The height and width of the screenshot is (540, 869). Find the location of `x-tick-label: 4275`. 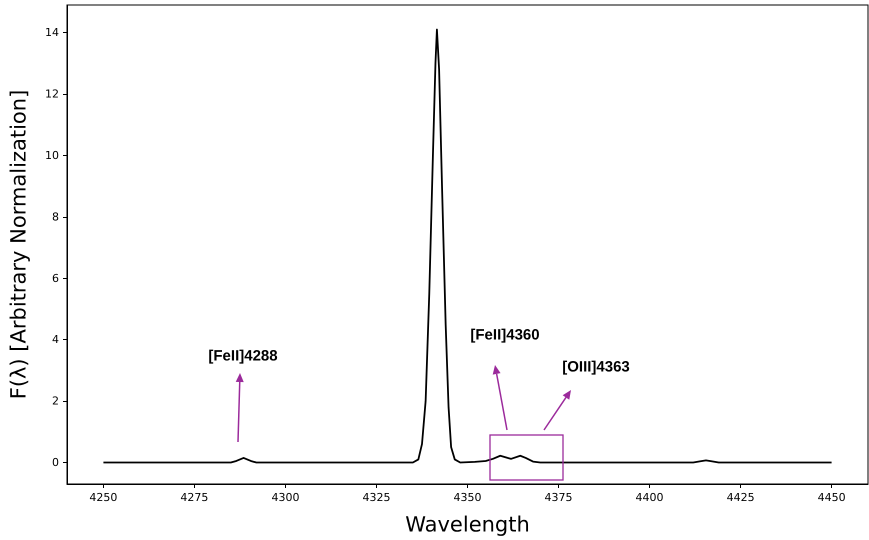

x-tick-label: 4275 is located at coordinates (194, 497).